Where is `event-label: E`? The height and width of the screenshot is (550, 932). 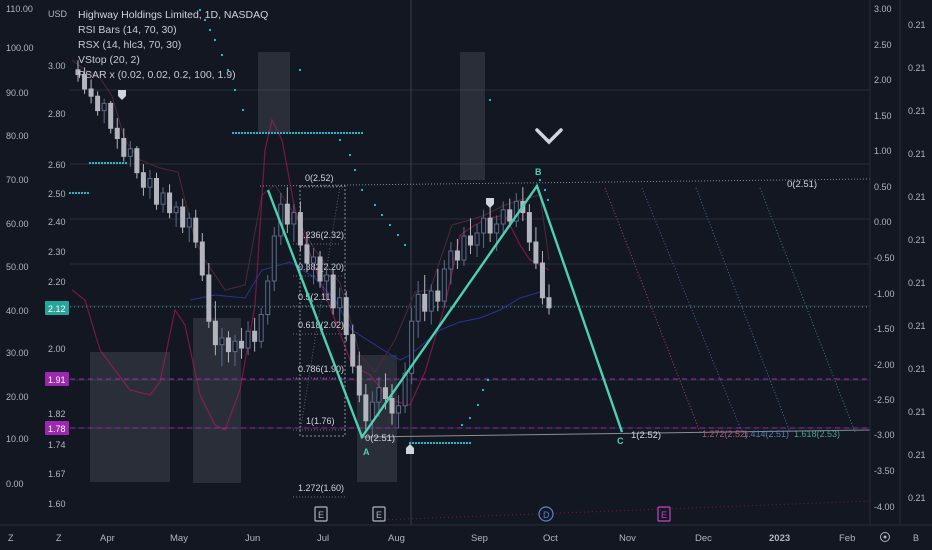 event-label: E is located at coordinates (321, 515).